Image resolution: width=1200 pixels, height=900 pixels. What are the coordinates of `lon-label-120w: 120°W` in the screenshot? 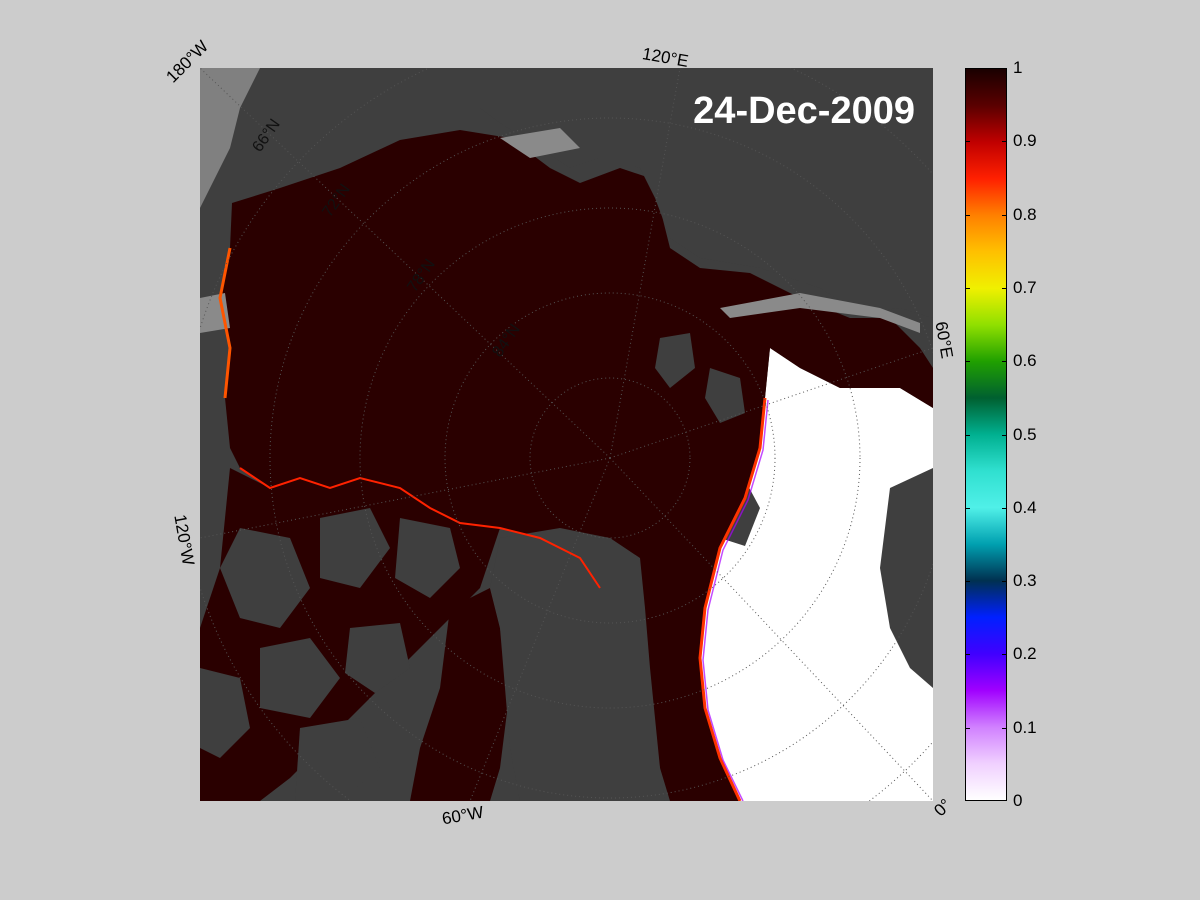 It's located at (184, 540).